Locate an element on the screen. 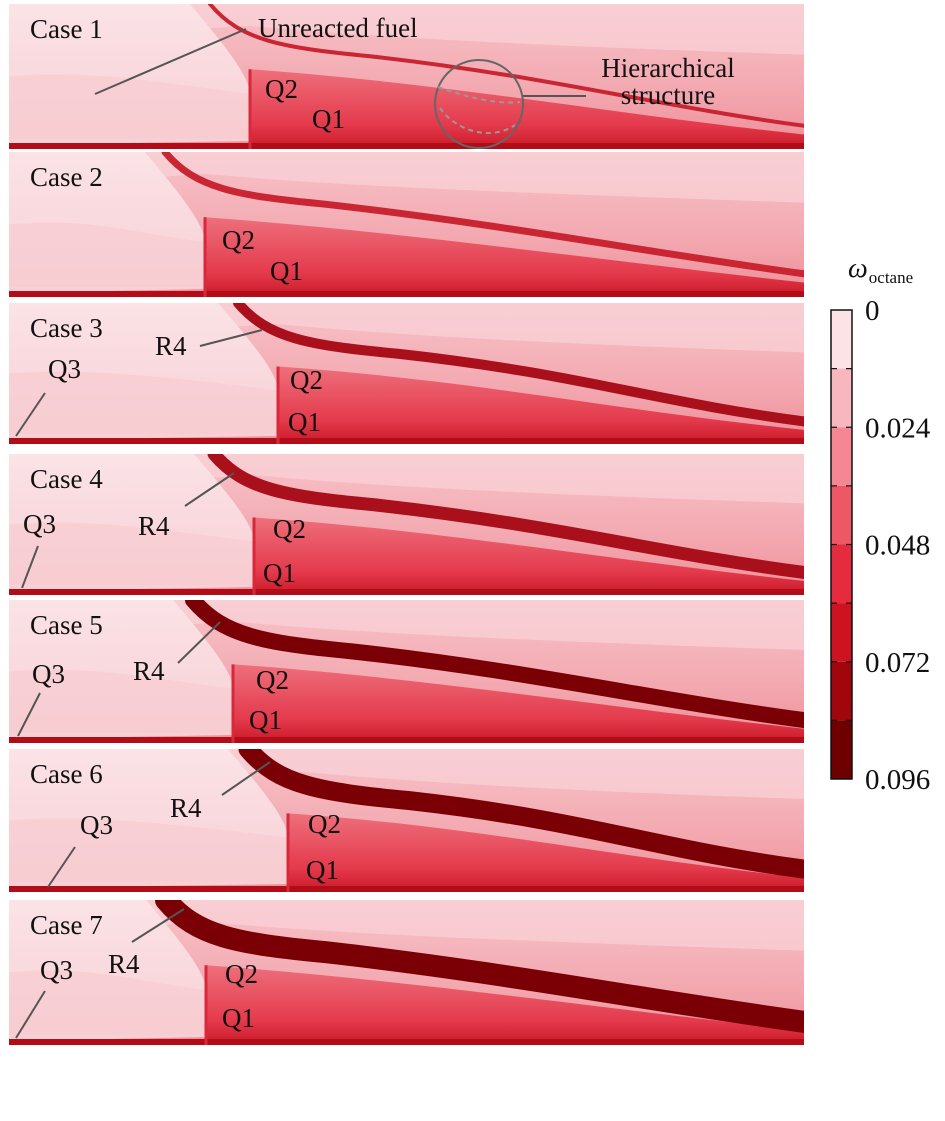 This screenshot has width=945, height=1121. colorbar-tick-label: 0.096 is located at coordinates (897, 780).